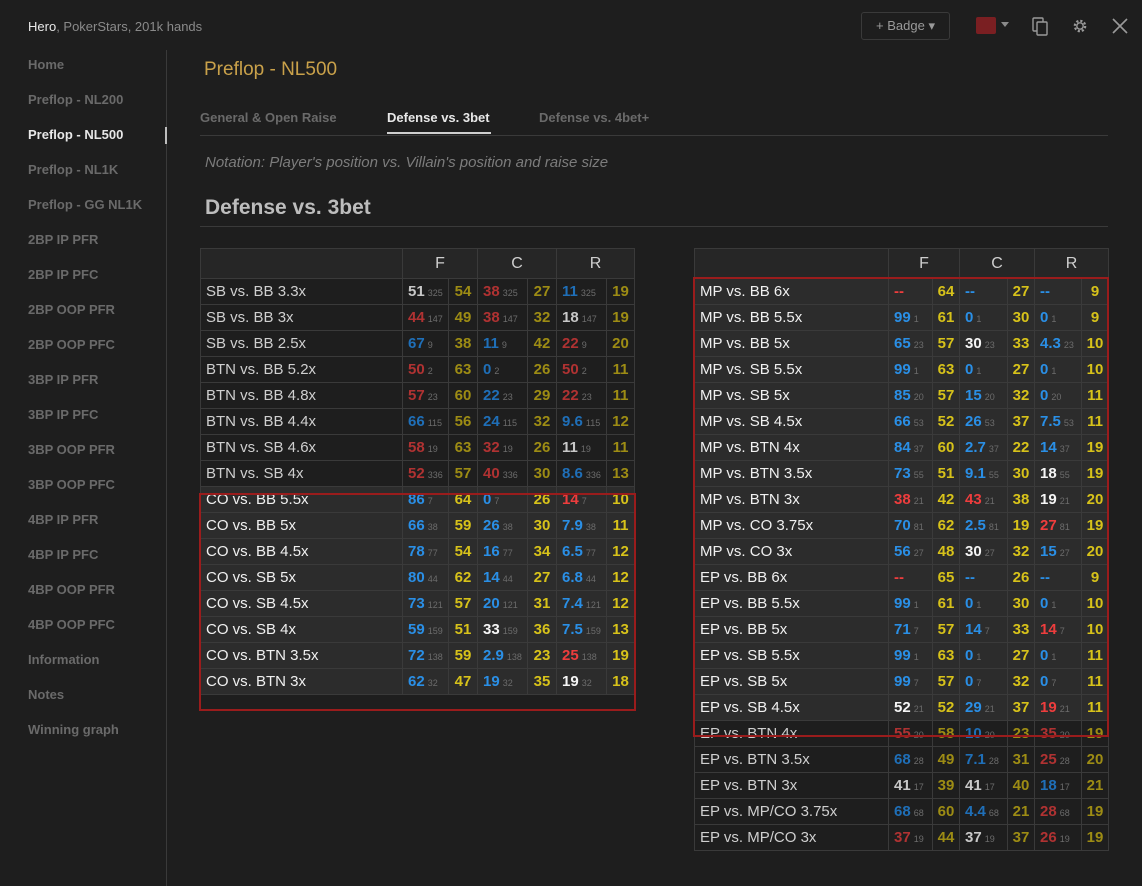  Describe the element at coordinates (946, 759) in the screenshot. I see `fold-percent: 49` at that location.